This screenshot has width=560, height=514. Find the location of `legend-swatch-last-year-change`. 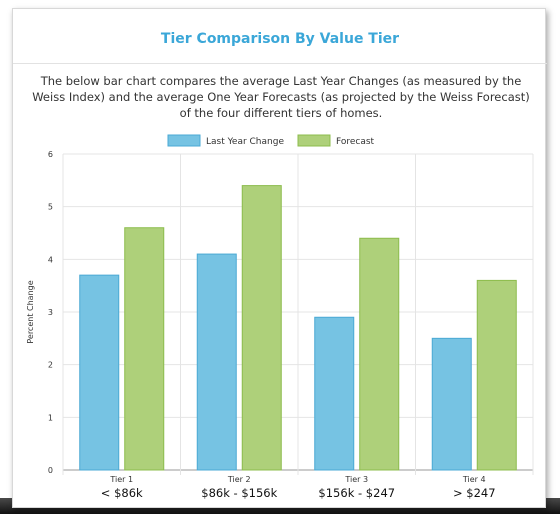

legend-swatch-last-year-change is located at coordinates (184, 140).